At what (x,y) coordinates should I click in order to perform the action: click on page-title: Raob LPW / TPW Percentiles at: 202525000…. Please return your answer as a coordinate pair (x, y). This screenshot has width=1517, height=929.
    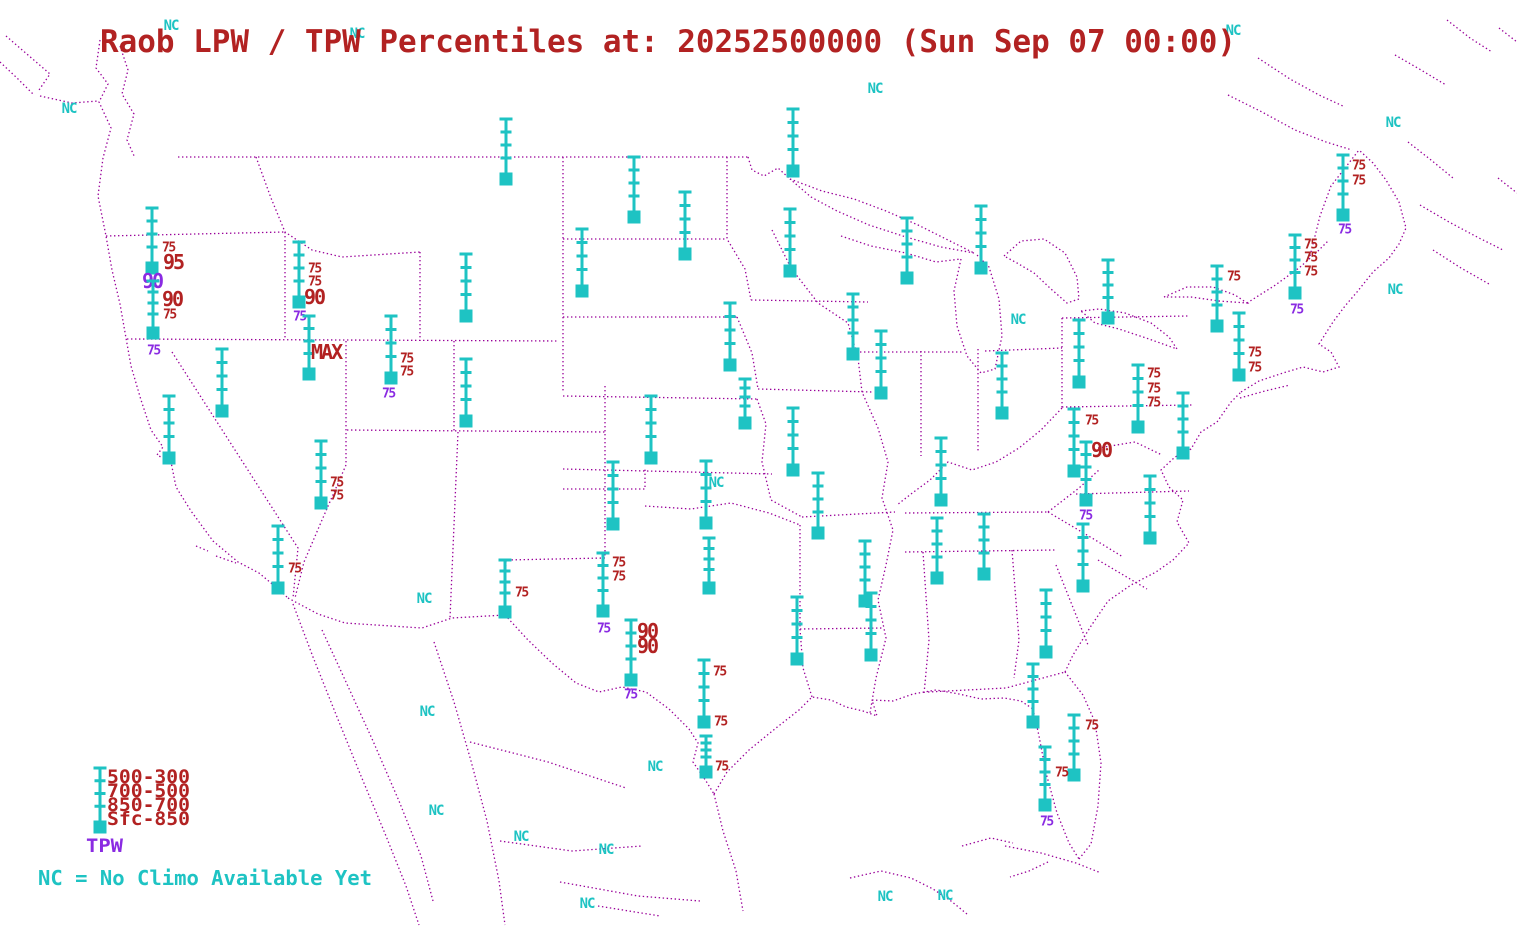
    Looking at the image, I should click on (668, 42).